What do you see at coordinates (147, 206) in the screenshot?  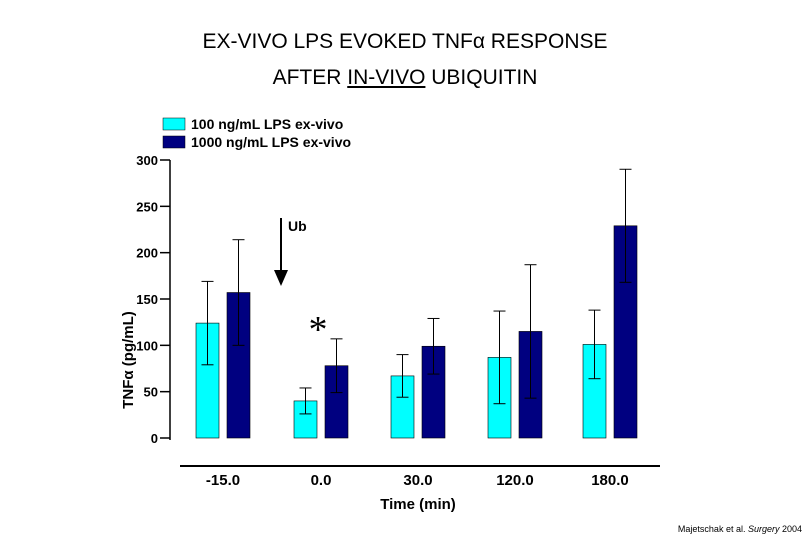 I see `y-tick-label: 250` at bounding box center [147, 206].